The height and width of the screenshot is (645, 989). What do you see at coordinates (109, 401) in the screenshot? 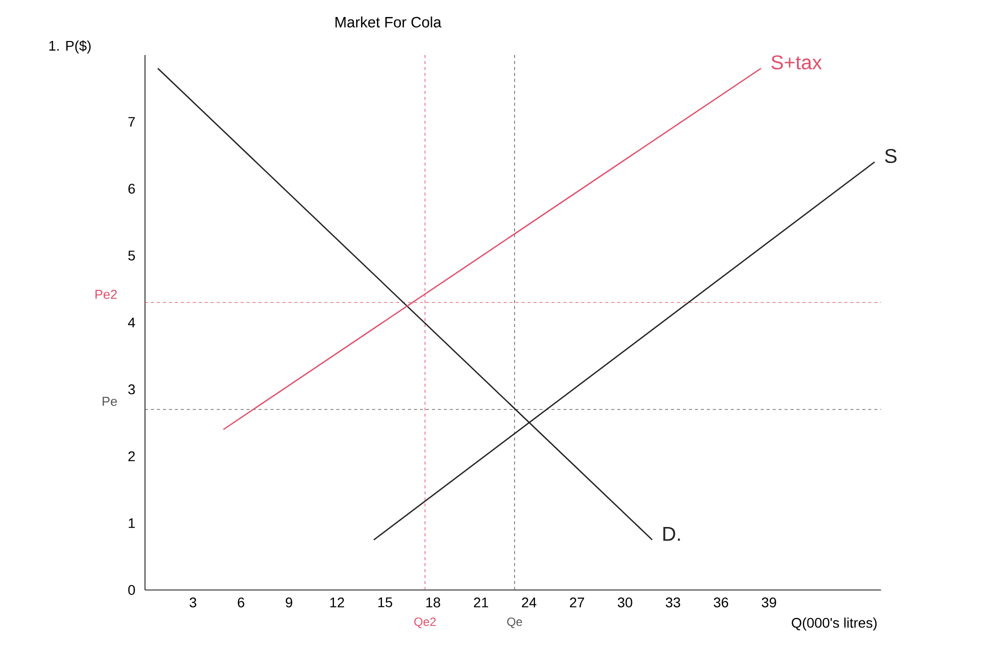
I see `ref-line-label: Pe` at bounding box center [109, 401].